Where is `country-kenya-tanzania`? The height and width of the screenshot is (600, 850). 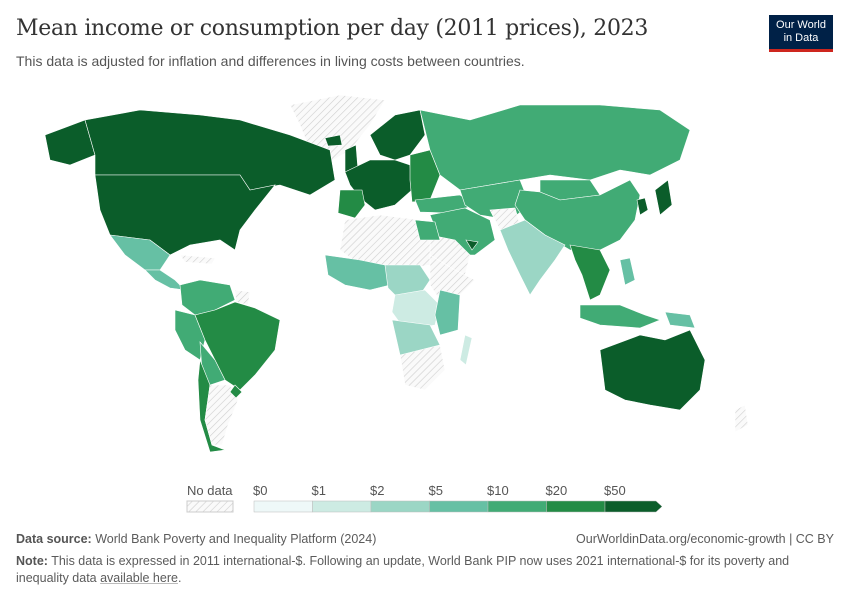 country-kenya-tanzania is located at coordinates (447, 312).